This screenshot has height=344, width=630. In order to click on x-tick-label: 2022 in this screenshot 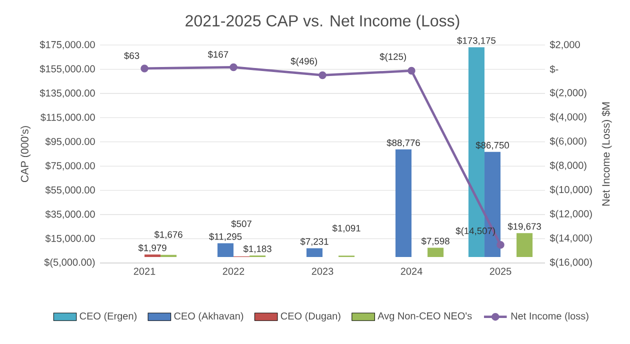, I will do `click(233, 271)`.